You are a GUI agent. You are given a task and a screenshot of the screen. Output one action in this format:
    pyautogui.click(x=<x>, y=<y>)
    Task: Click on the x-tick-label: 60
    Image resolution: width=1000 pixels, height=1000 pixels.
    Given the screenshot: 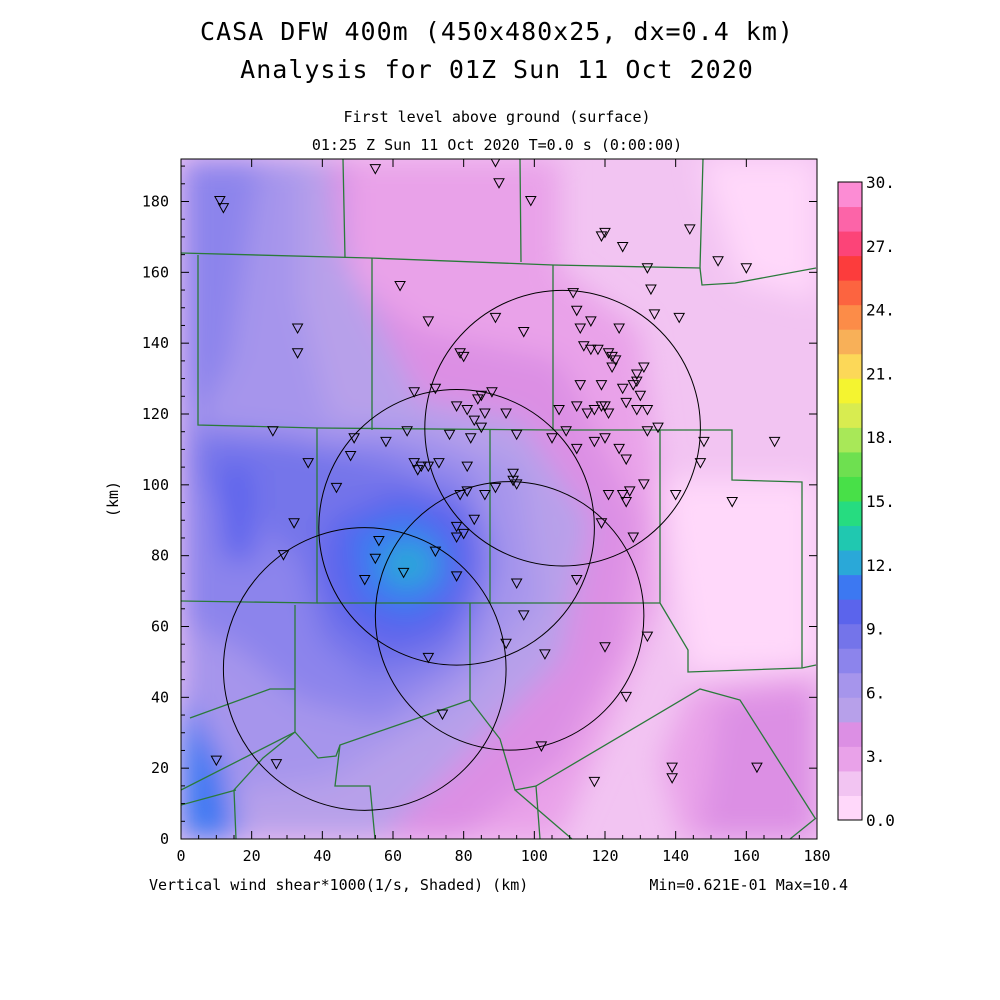 What is the action you would take?
    pyautogui.click(x=393, y=856)
    